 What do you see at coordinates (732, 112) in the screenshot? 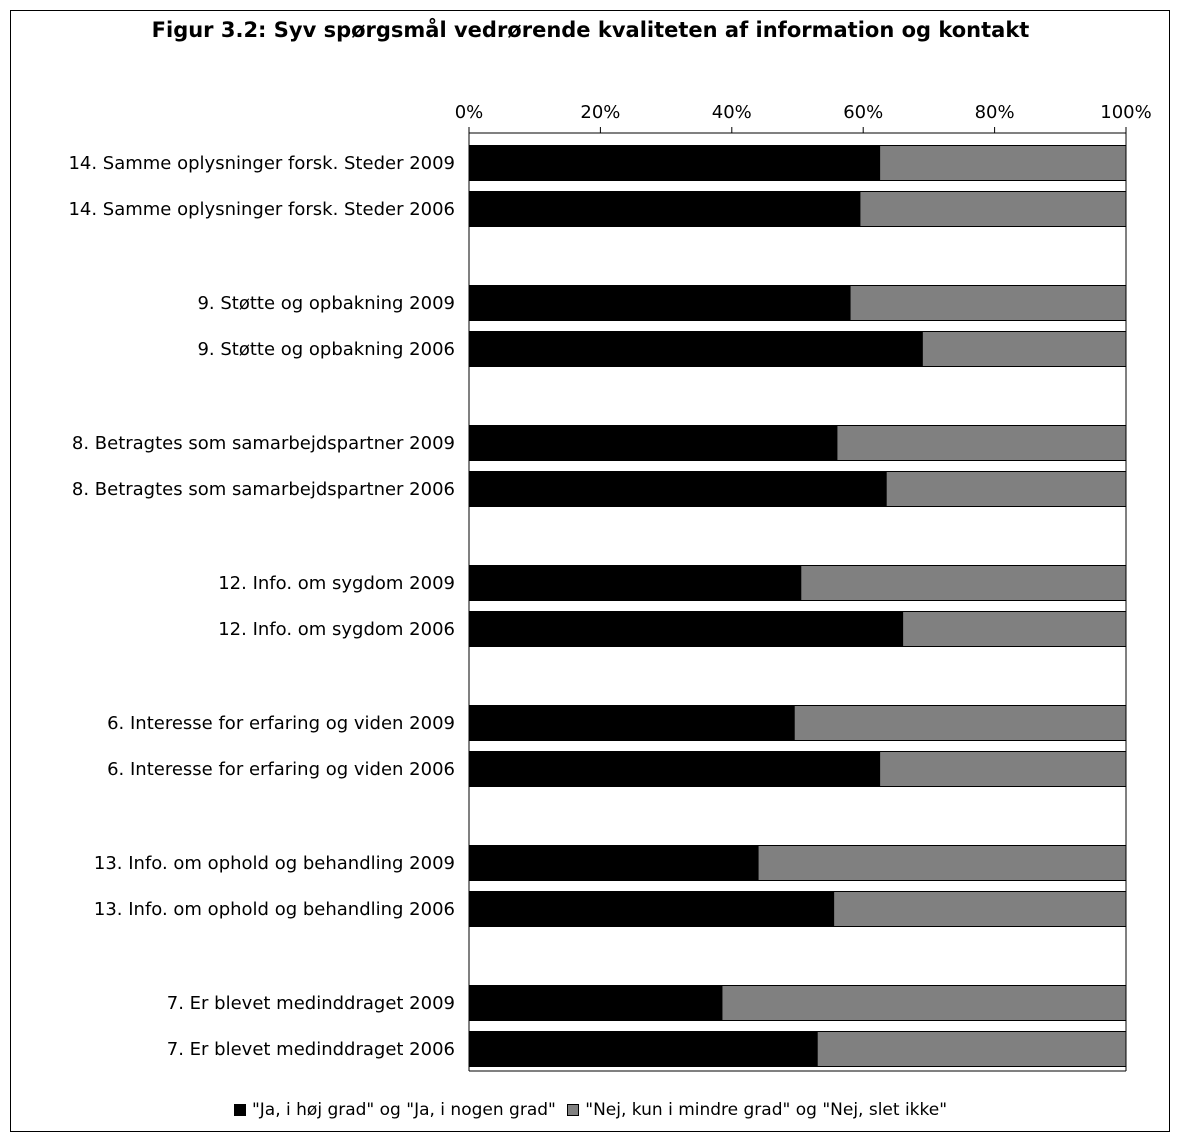
I see `x-tick-label: 40%` at bounding box center [732, 112].